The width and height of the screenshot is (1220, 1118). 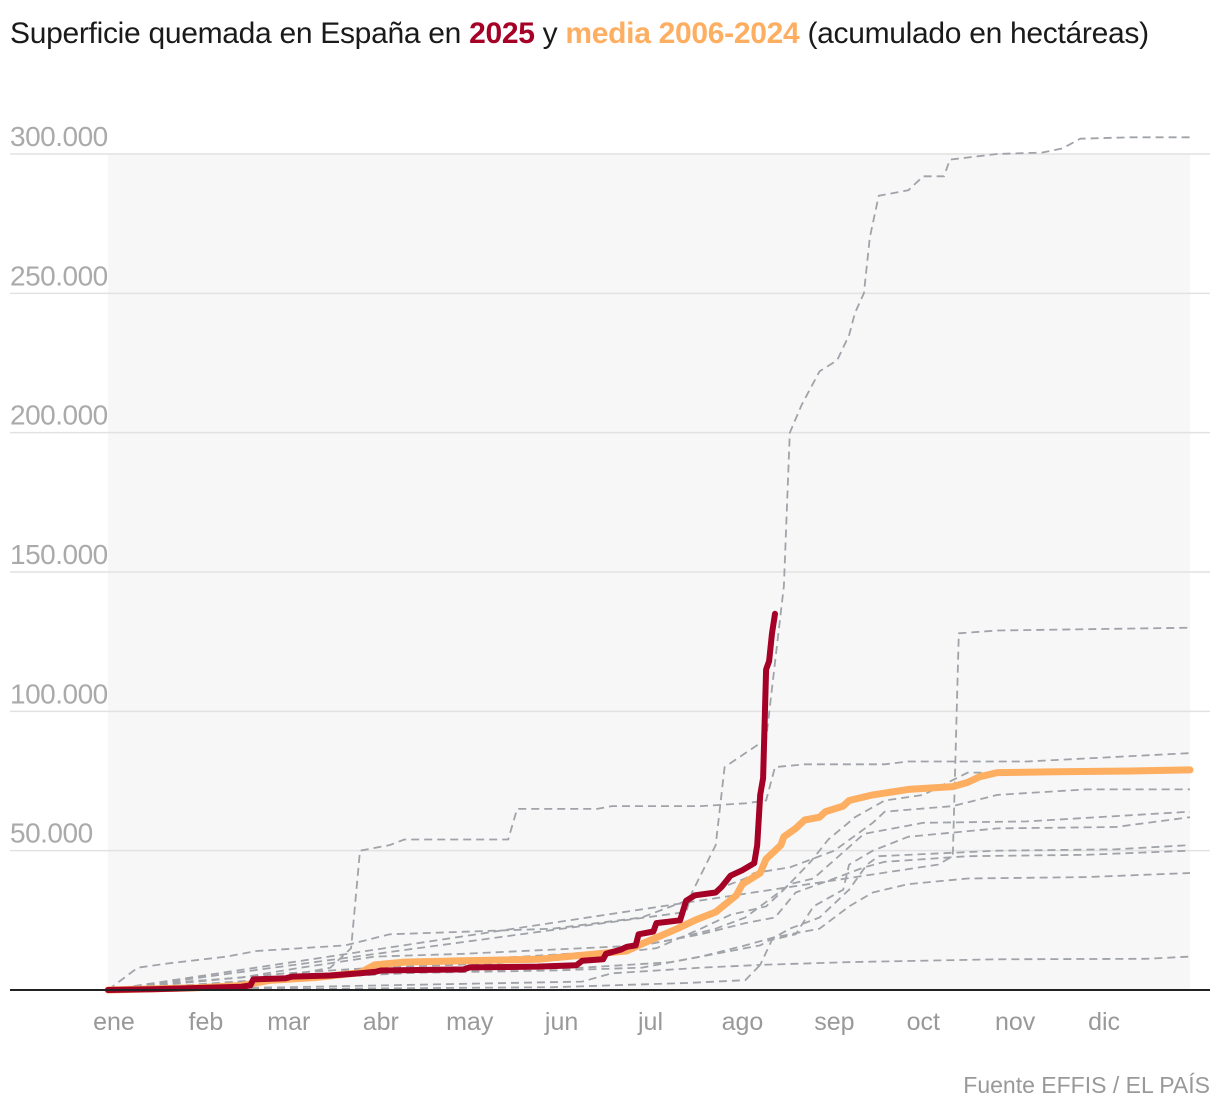 I want to click on x-tick-label: ago, so click(x=743, y=1022).